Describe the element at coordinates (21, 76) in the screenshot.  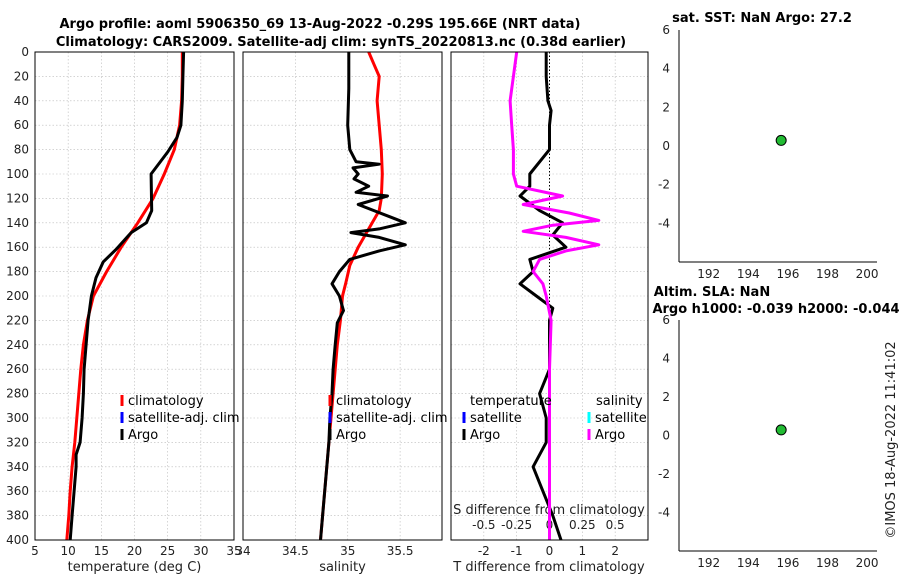
I see `y-tick-label: 20` at that location.